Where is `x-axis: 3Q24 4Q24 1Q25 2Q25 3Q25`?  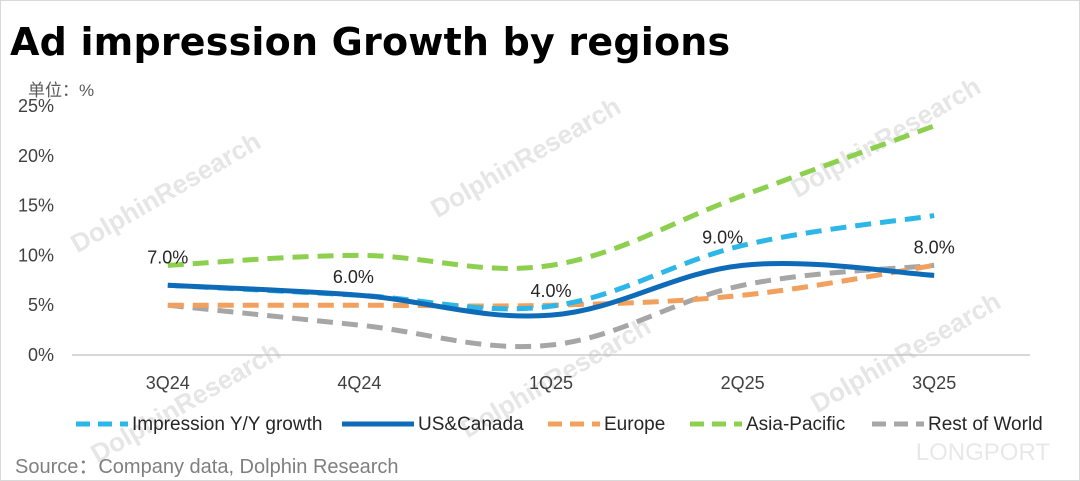 x-axis: 3Q24 4Q24 1Q25 2Q25 3Q25 is located at coordinates (551, 373).